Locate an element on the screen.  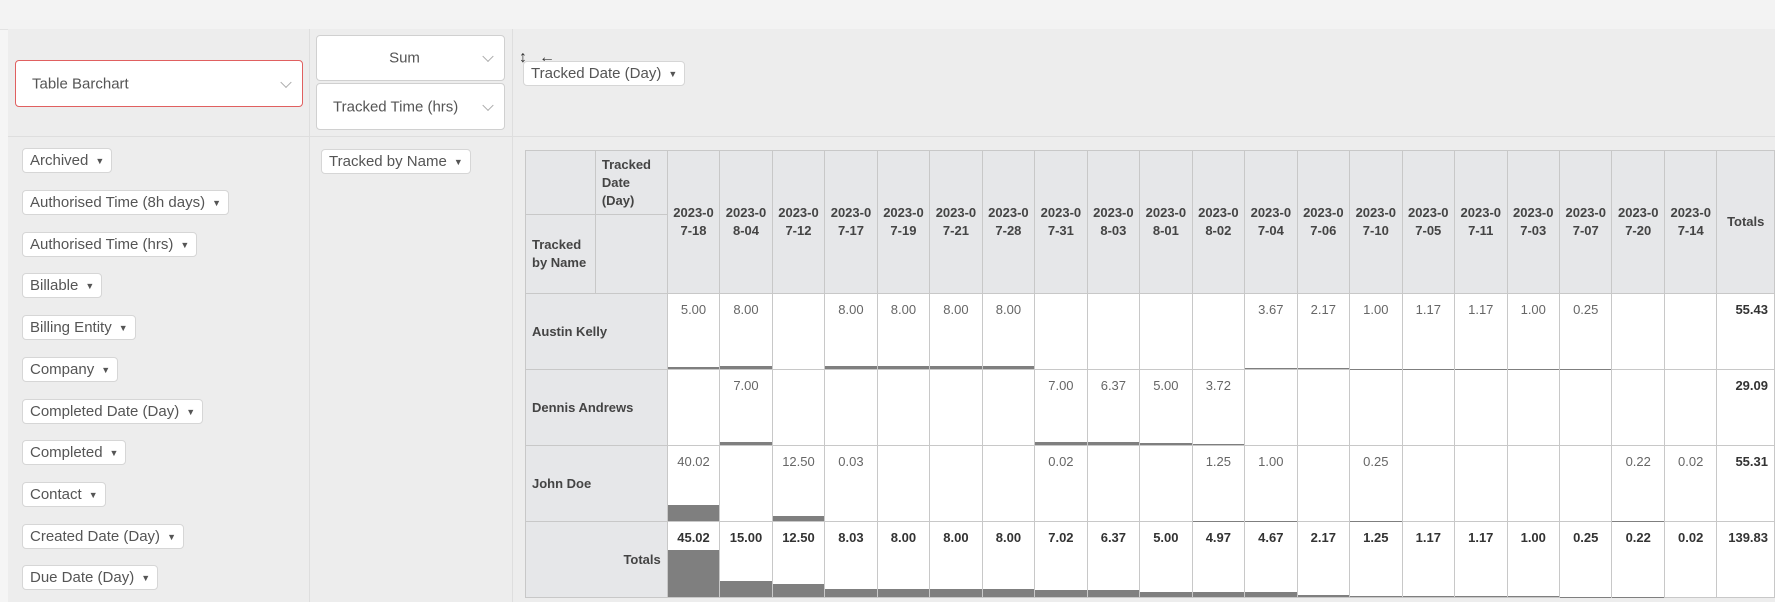
column-header: 2023-07-19 is located at coordinates (903, 222).